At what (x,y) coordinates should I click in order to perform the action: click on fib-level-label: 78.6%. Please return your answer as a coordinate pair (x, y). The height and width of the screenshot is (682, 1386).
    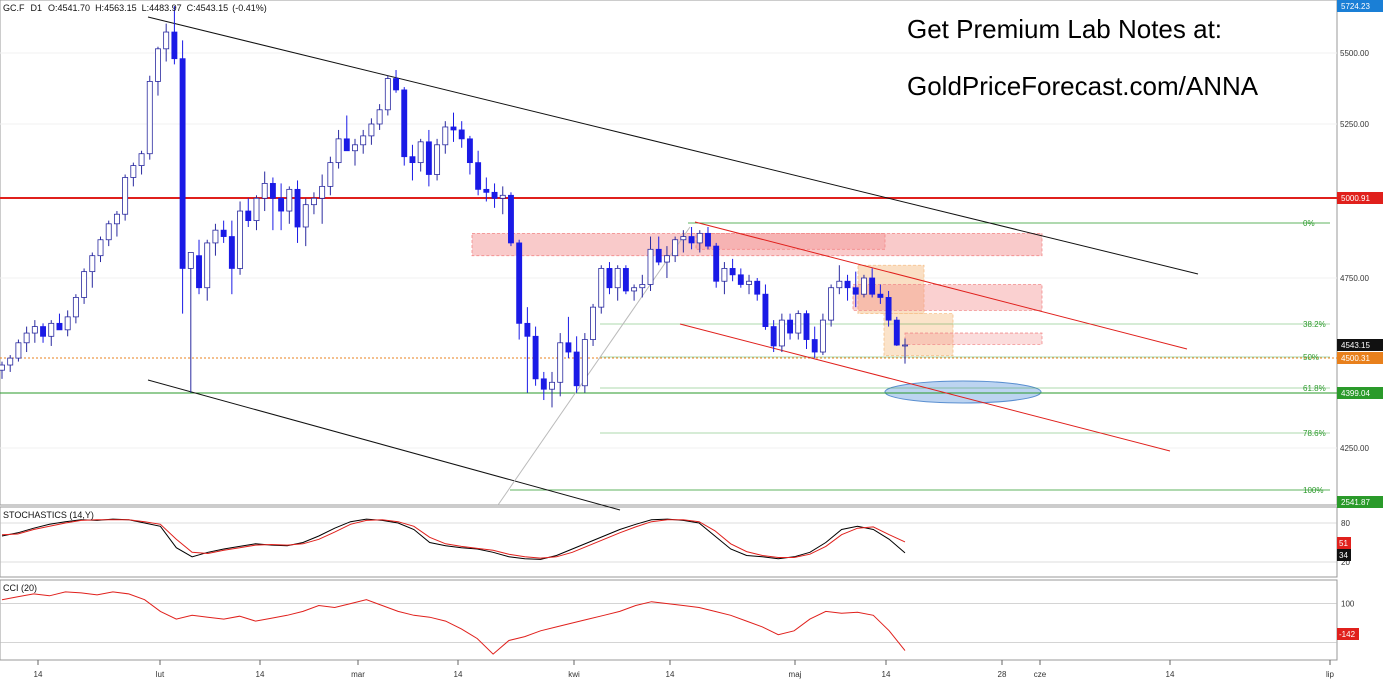
    Looking at the image, I should click on (1314, 433).